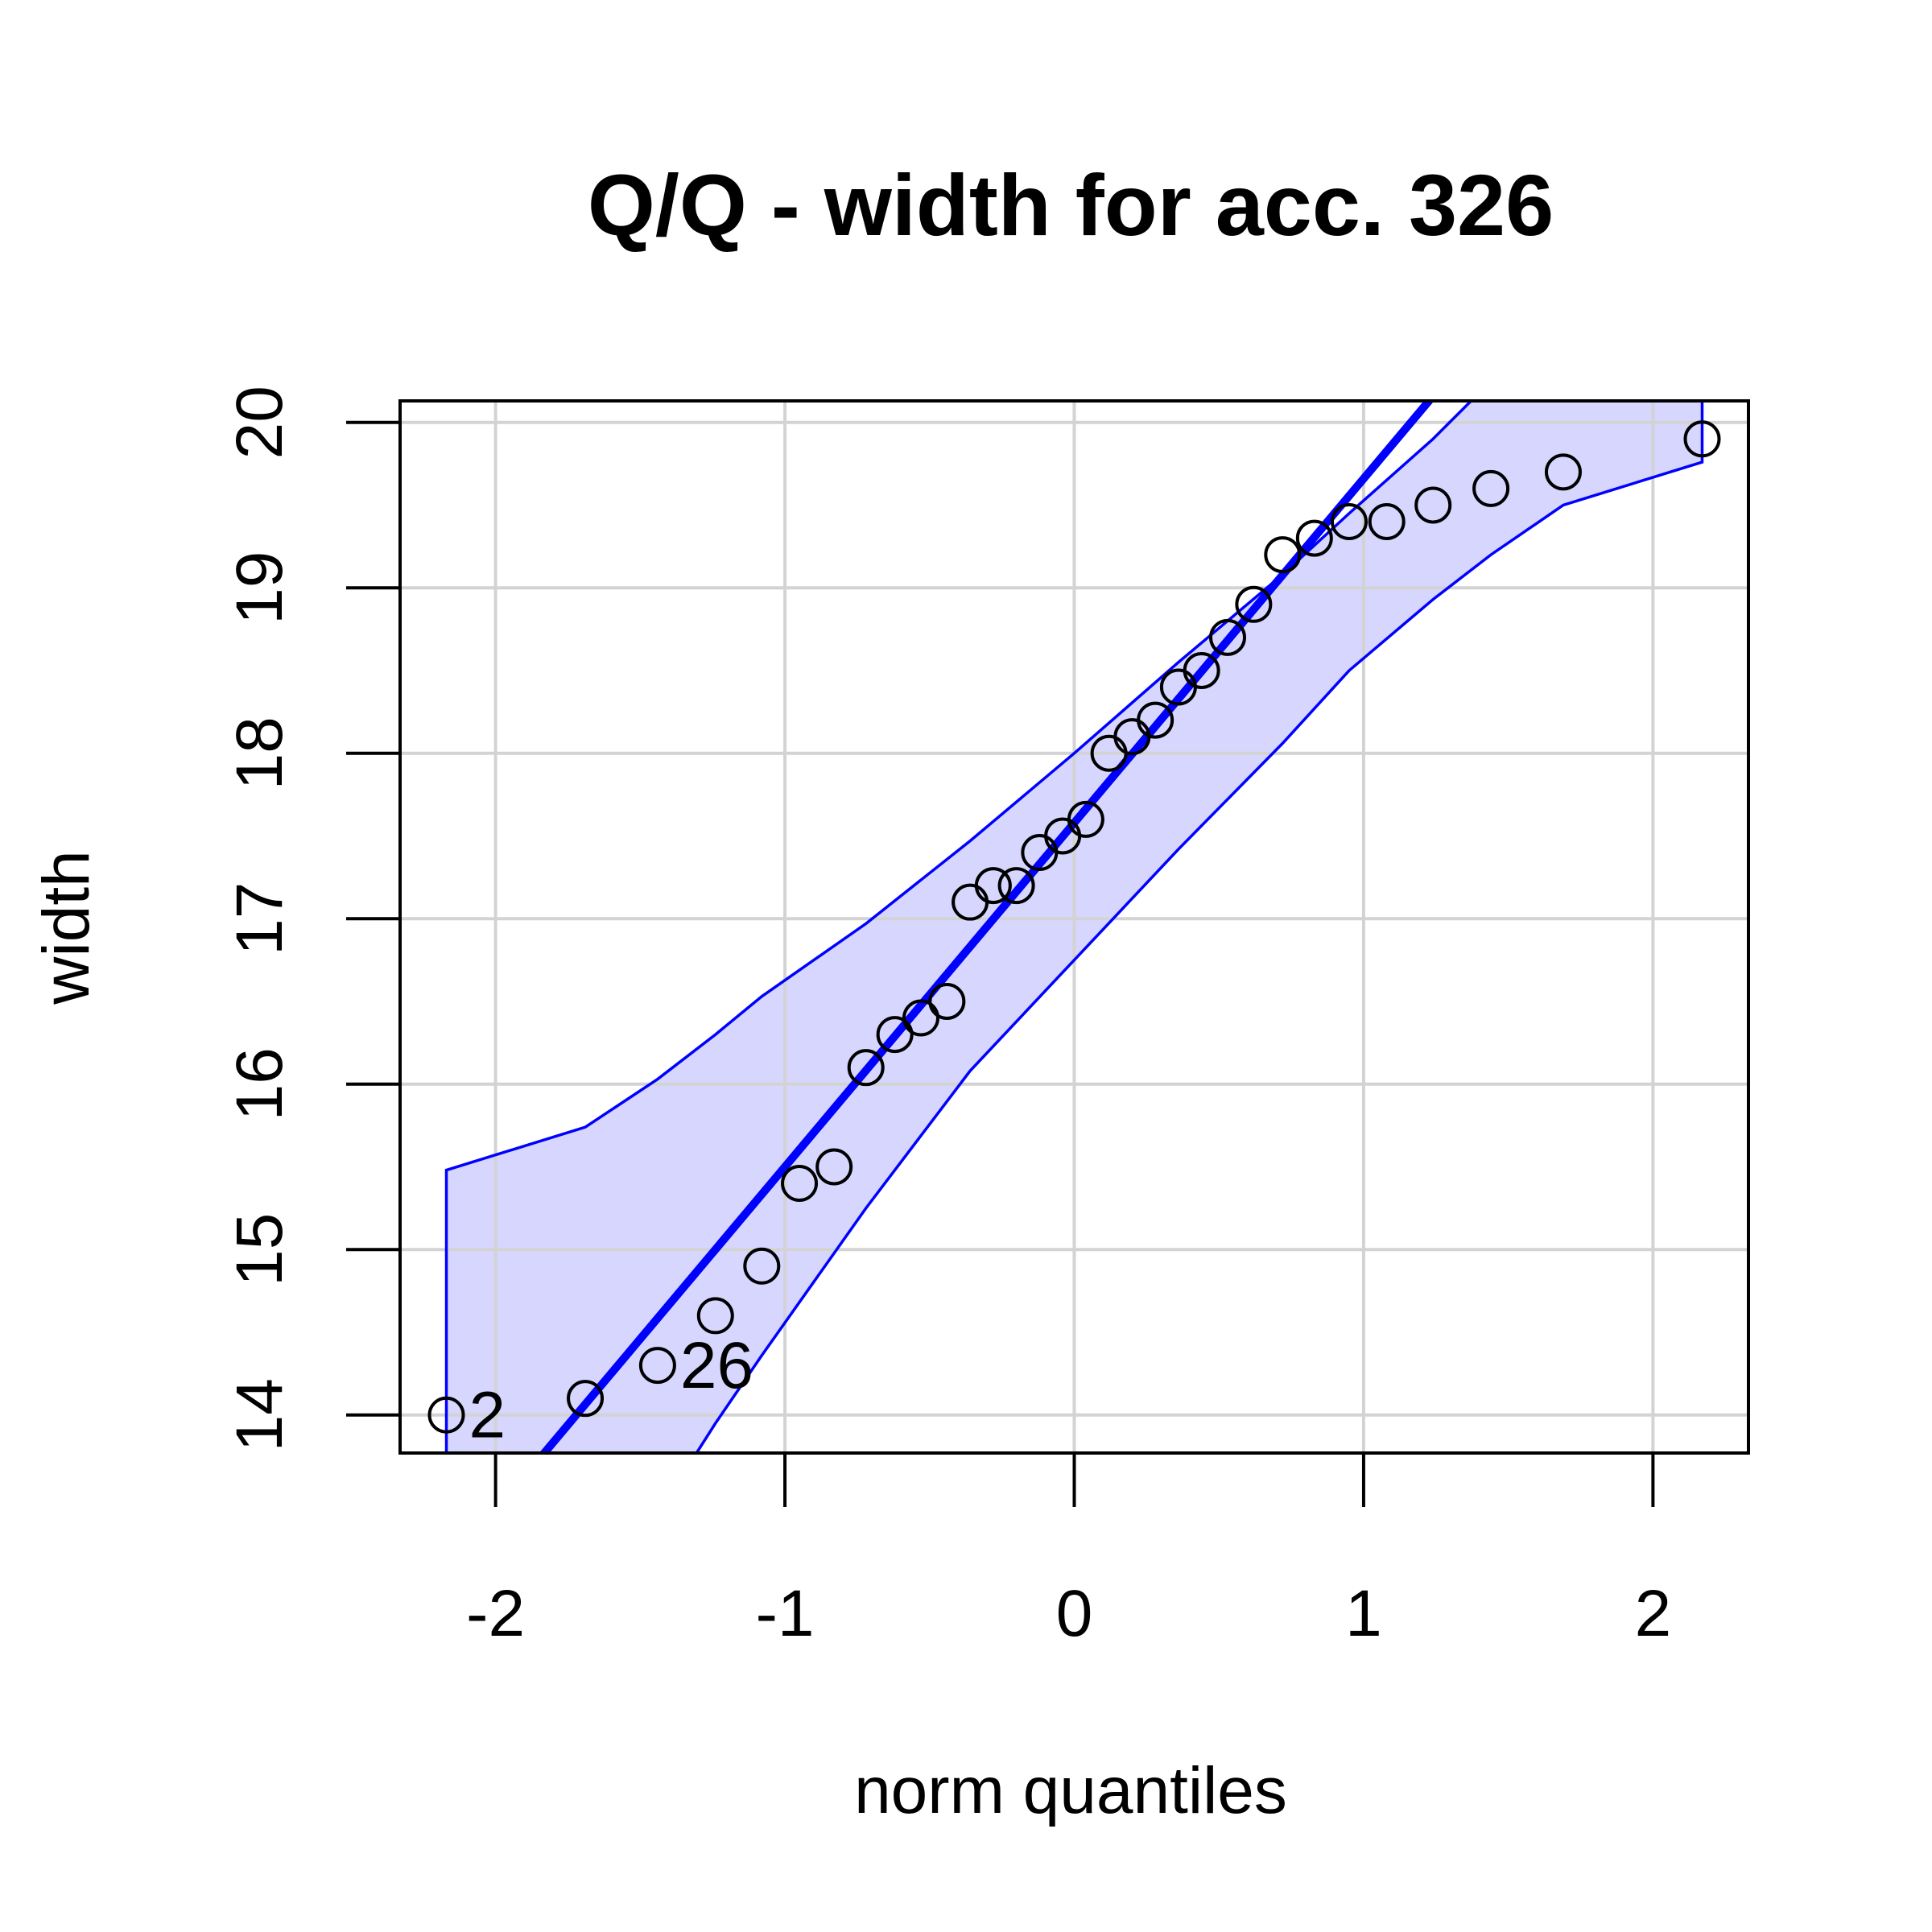 The image size is (1932, 1932). Describe the element at coordinates (495, 1613) in the screenshot. I see `x-tick-label: -2` at that location.